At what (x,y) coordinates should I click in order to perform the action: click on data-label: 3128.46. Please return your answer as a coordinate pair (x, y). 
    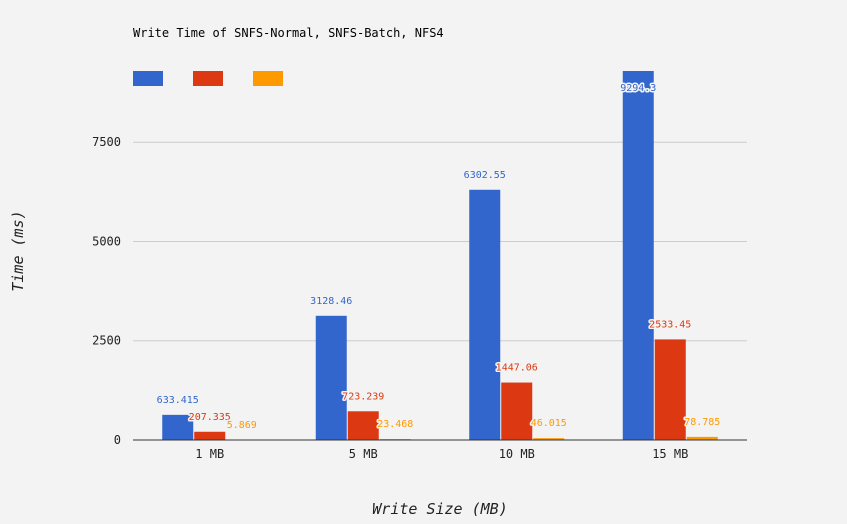
    Looking at the image, I should click on (331, 301).